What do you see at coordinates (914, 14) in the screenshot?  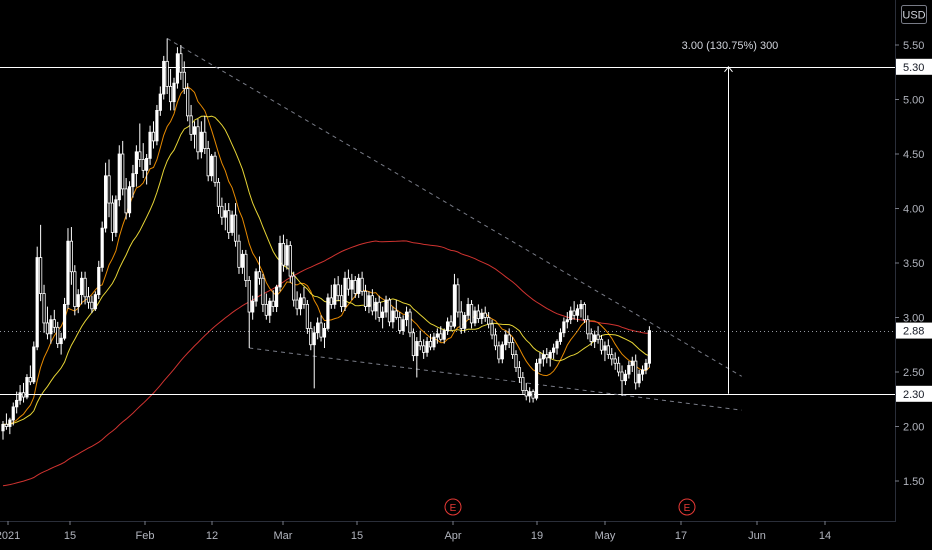 I see `currency-button: USD` at bounding box center [914, 14].